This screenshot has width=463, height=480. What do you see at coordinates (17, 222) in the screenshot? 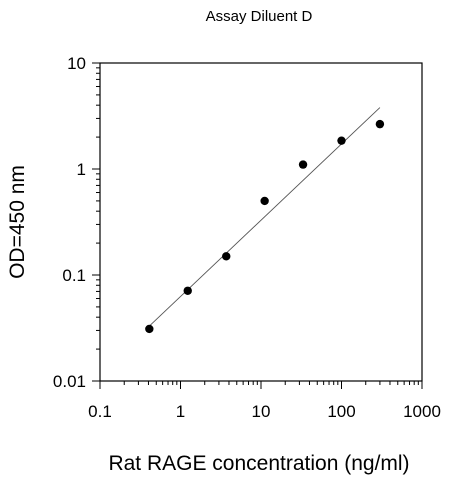
I see `y-axis-label: OD=450 nm` at bounding box center [17, 222].